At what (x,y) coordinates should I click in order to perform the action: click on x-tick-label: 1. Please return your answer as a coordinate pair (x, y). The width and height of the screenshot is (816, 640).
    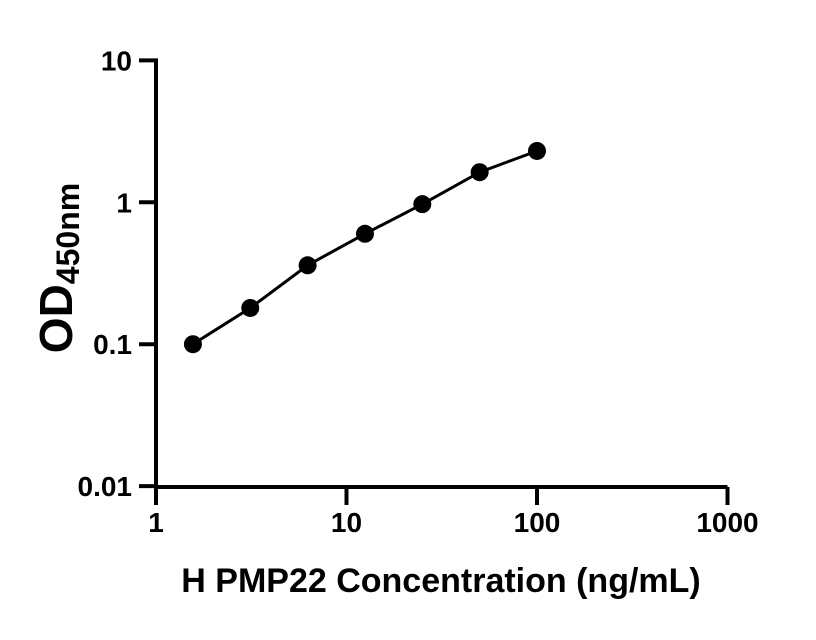
    Looking at the image, I should click on (156, 522).